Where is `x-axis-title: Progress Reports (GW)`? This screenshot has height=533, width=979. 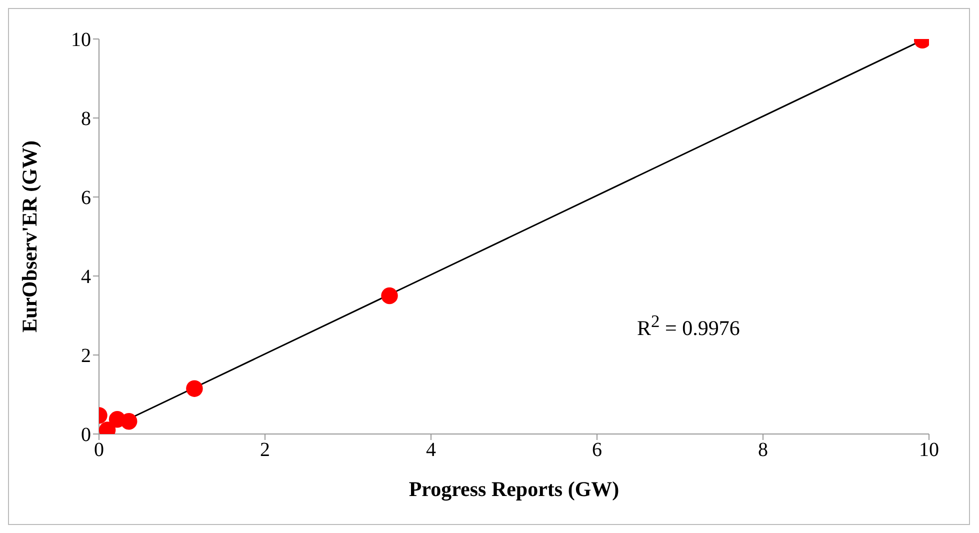 x-axis-title: Progress Reports (GW) is located at coordinates (514, 489).